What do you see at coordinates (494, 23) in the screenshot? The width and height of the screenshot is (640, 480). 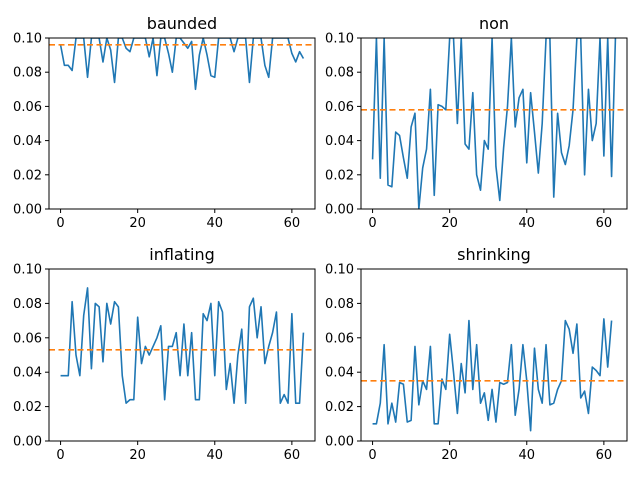 I see `subplot-title: non` at bounding box center [494, 23].